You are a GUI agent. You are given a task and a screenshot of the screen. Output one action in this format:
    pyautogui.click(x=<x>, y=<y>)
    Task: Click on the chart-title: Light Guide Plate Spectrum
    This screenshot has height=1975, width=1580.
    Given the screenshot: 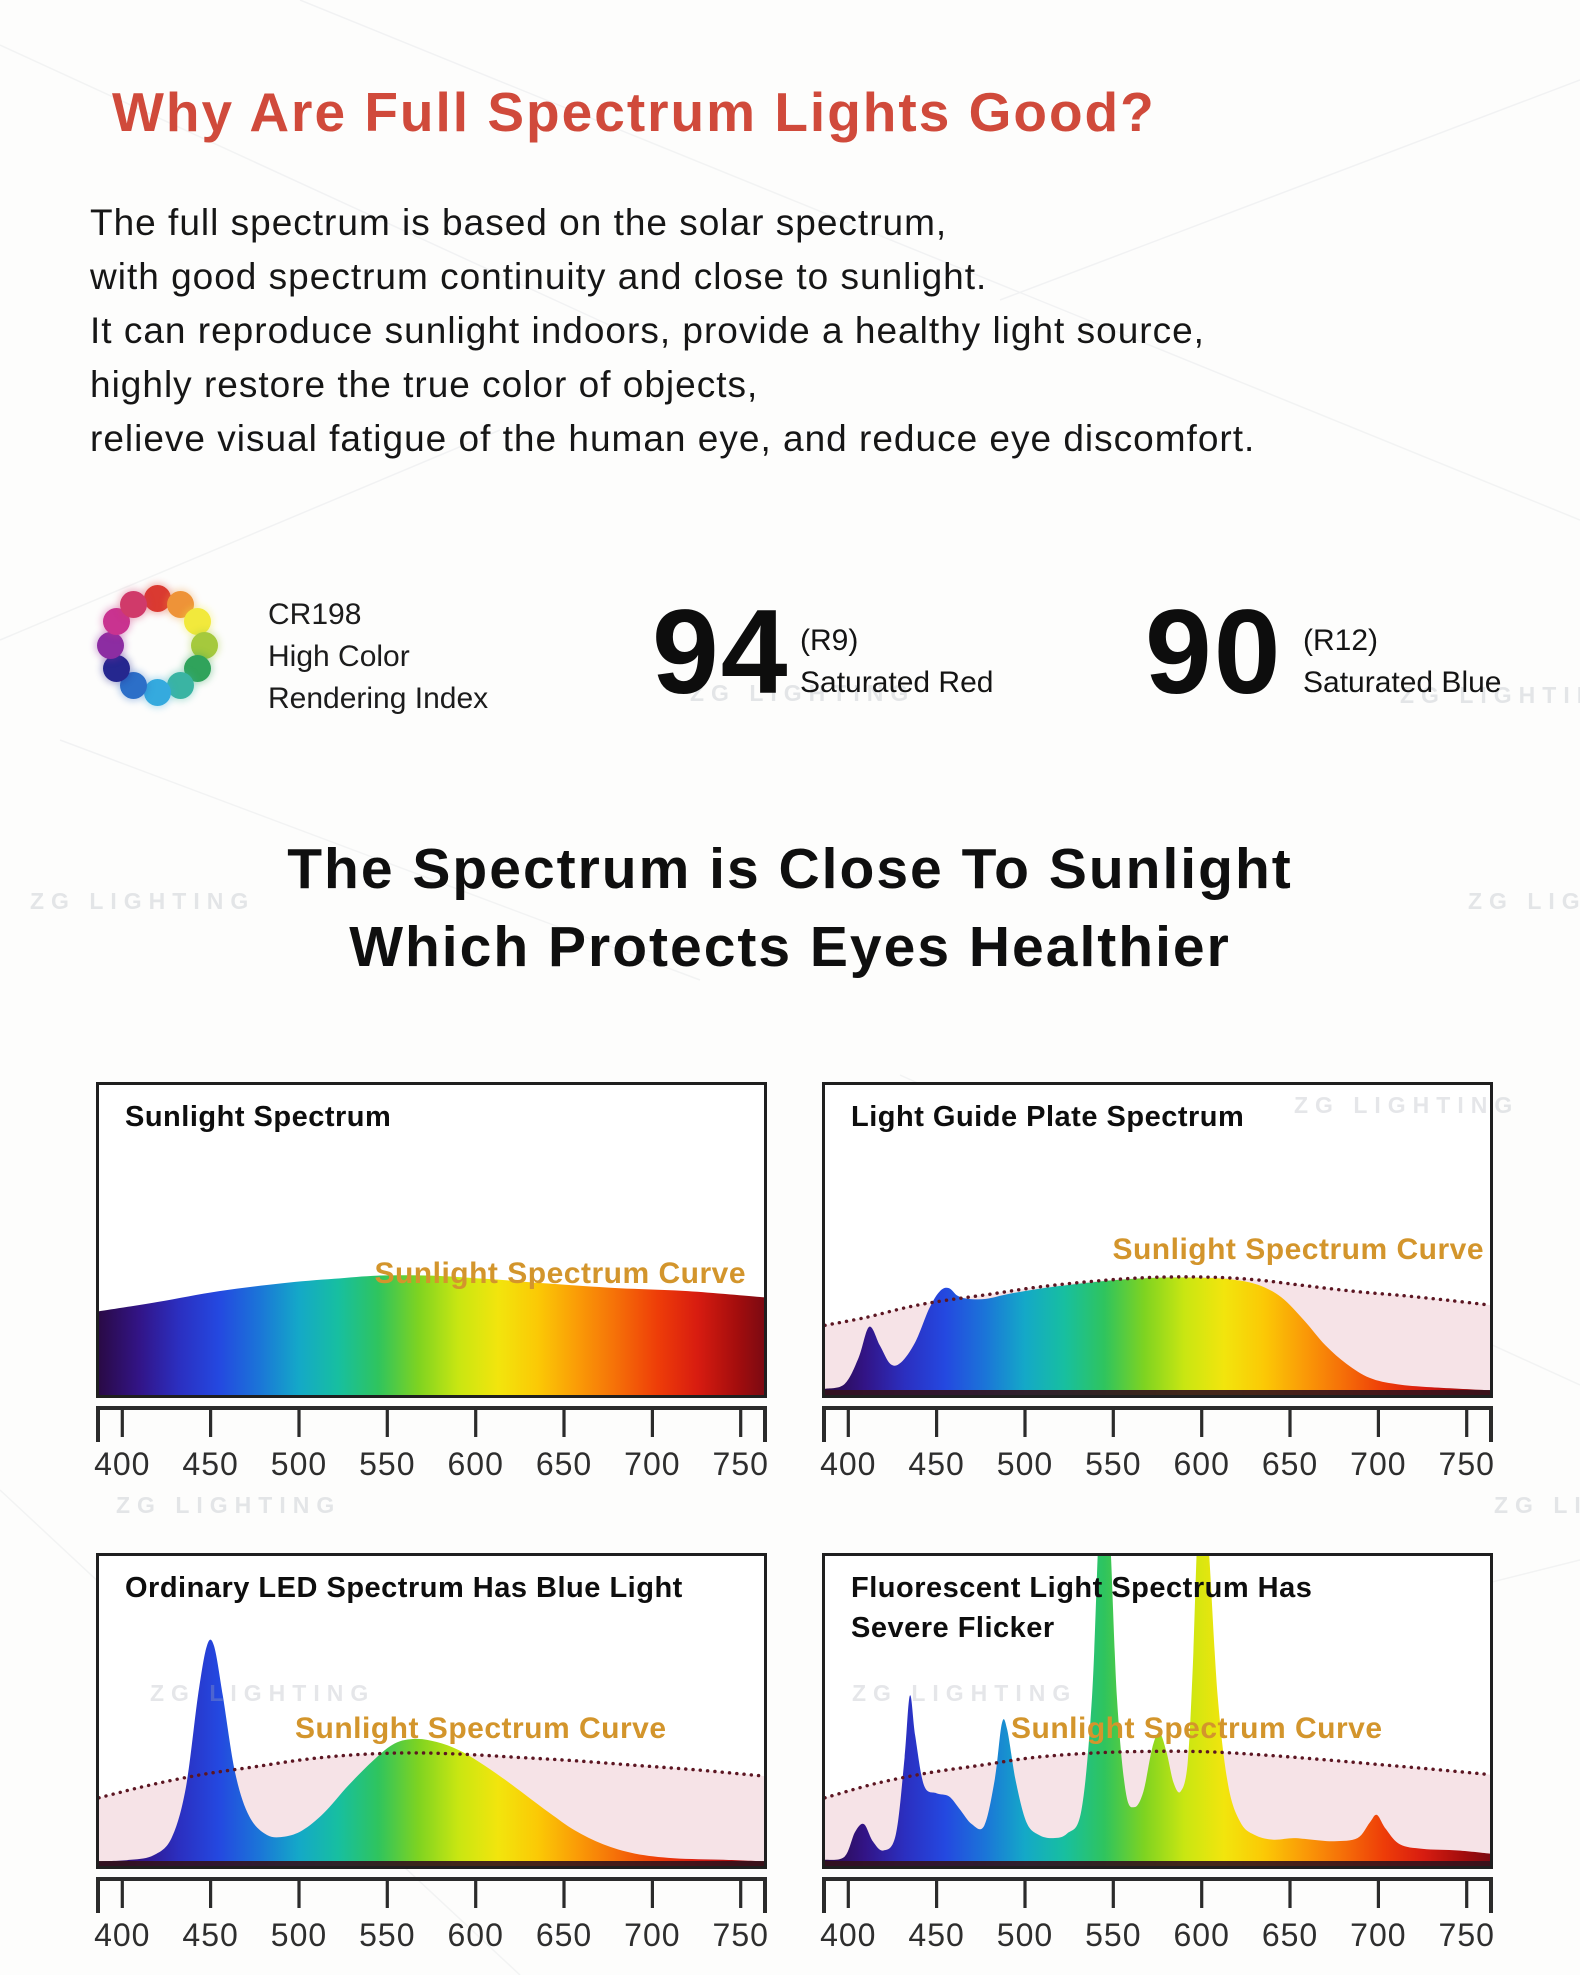 What is the action you would take?
    pyautogui.click(x=1047, y=1117)
    